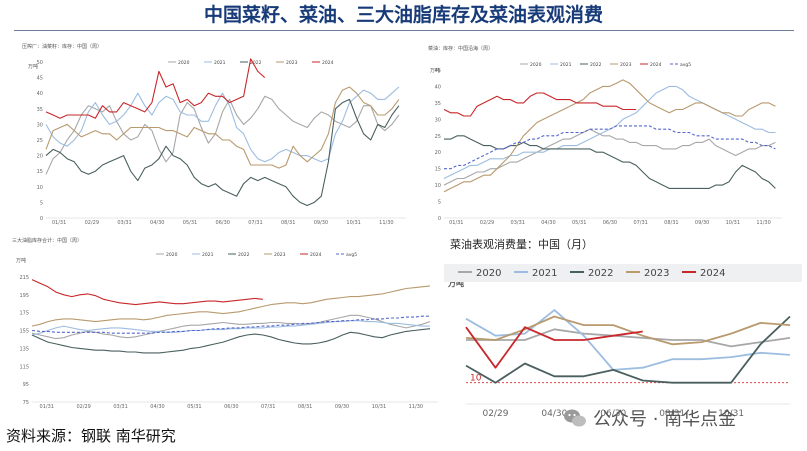 Image resolution: width=807 pixels, height=451 pixels. Describe the element at coordinates (439, 203) in the screenshot. I see `y-tick-label: 5` at that location.